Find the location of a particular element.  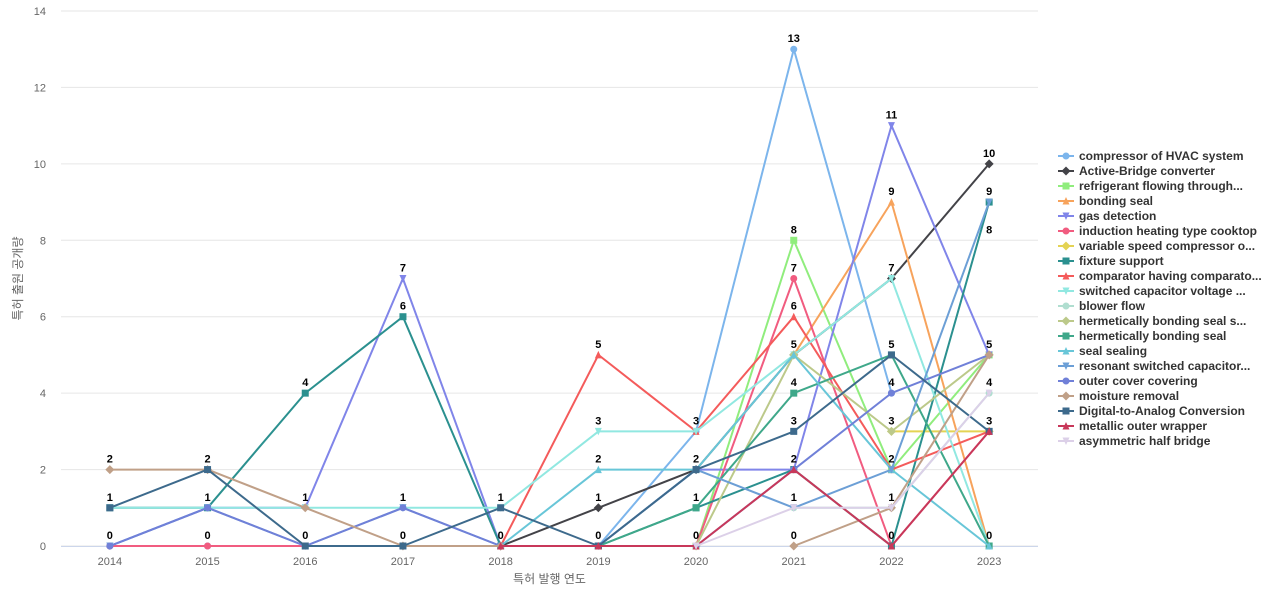

legend-item: moisture removal is located at coordinates (1118, 396).